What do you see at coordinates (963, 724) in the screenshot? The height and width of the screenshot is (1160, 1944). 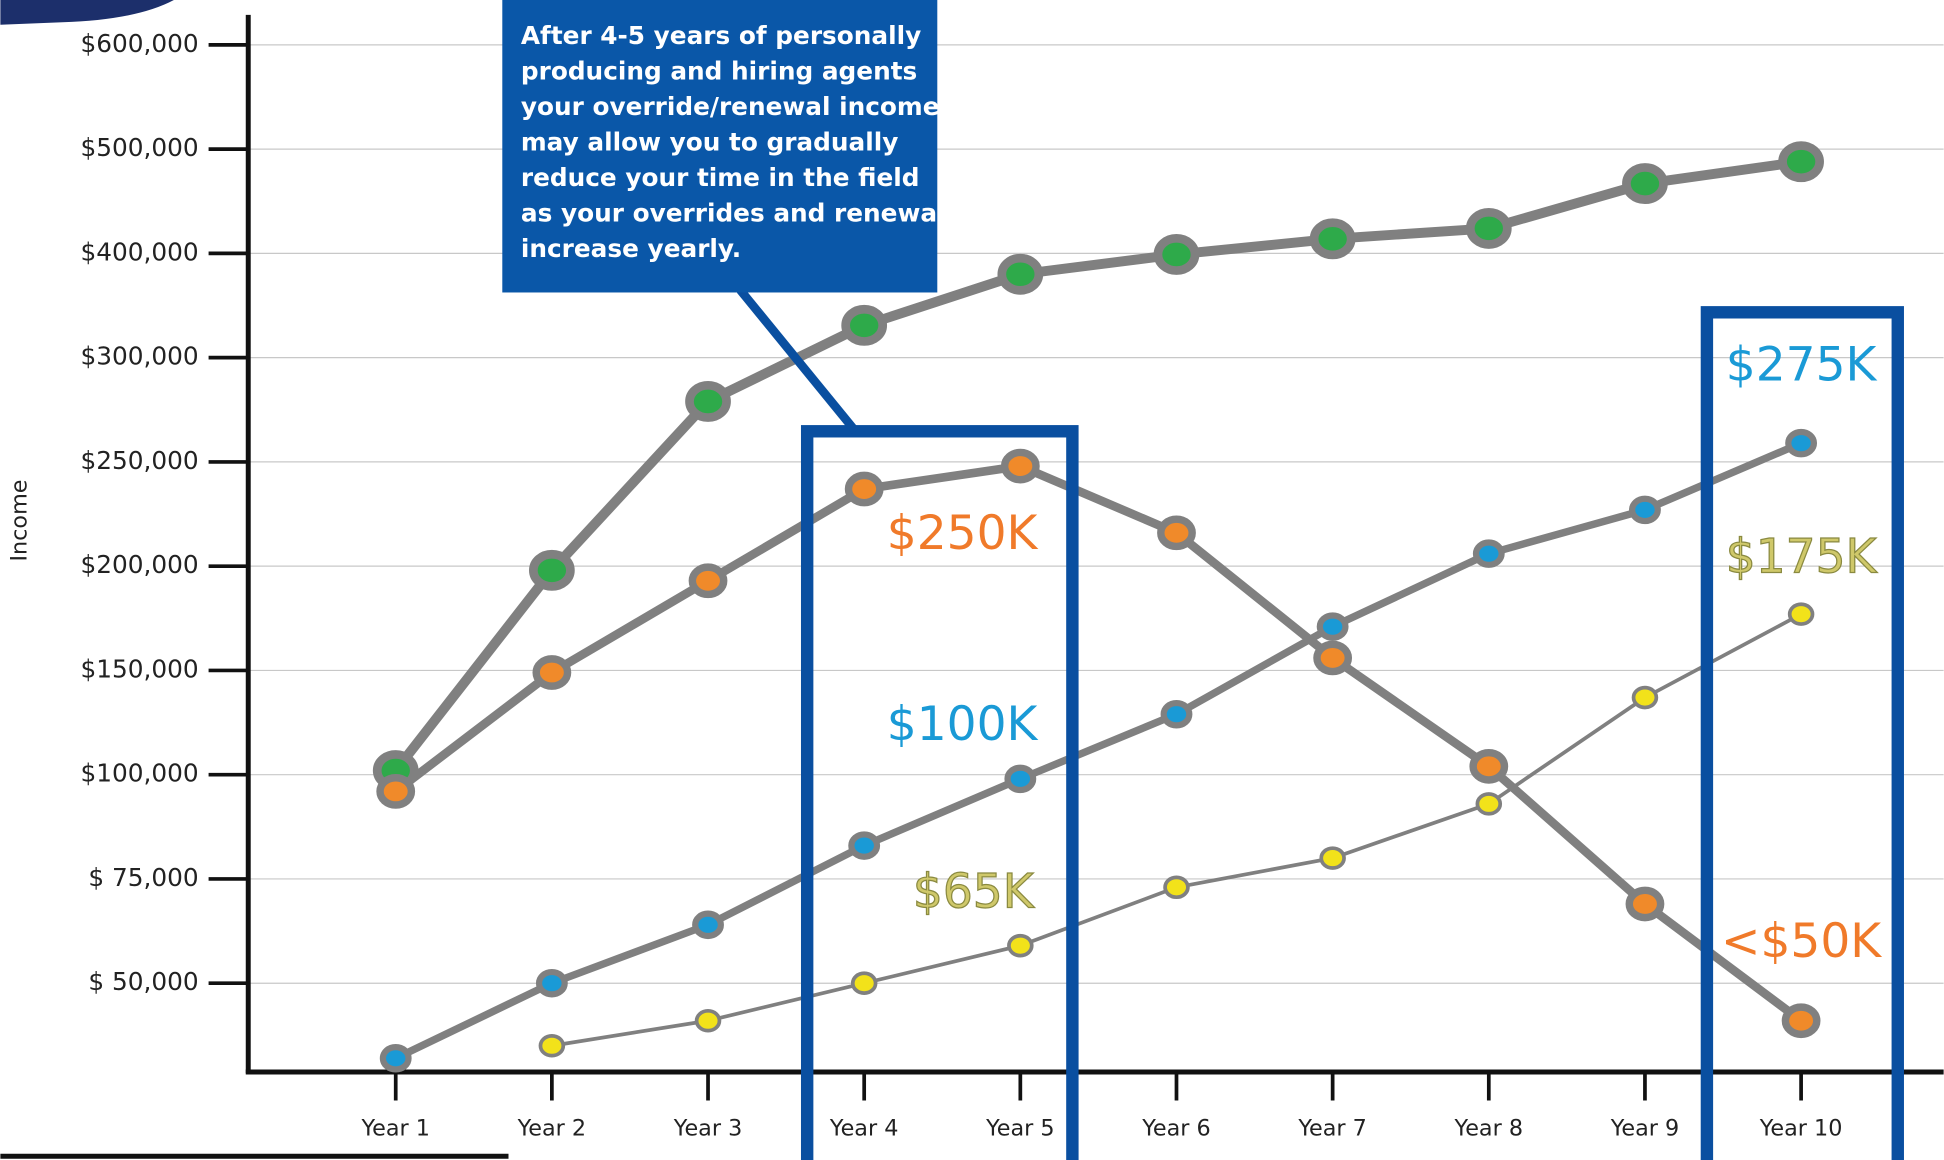 I see `annotation: $100K` at bounding box center [963, 724].